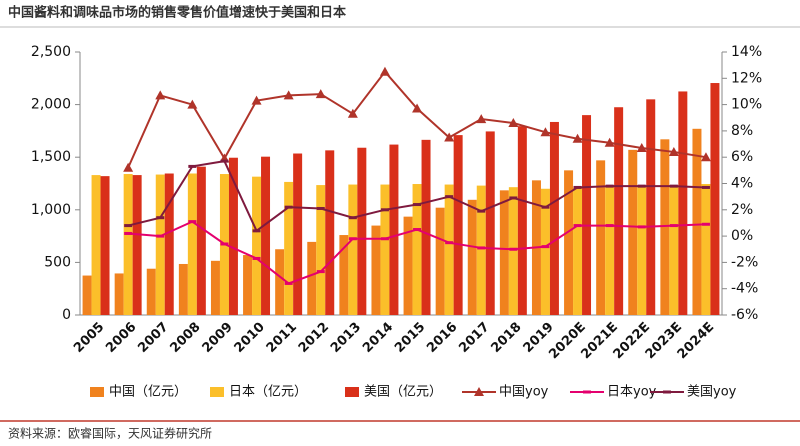 This screenshot has width=800, height=446. Describe the element at coordinates (148, 392) in the screenshot. I see `legend-label: 中国（亿元）` at that location.